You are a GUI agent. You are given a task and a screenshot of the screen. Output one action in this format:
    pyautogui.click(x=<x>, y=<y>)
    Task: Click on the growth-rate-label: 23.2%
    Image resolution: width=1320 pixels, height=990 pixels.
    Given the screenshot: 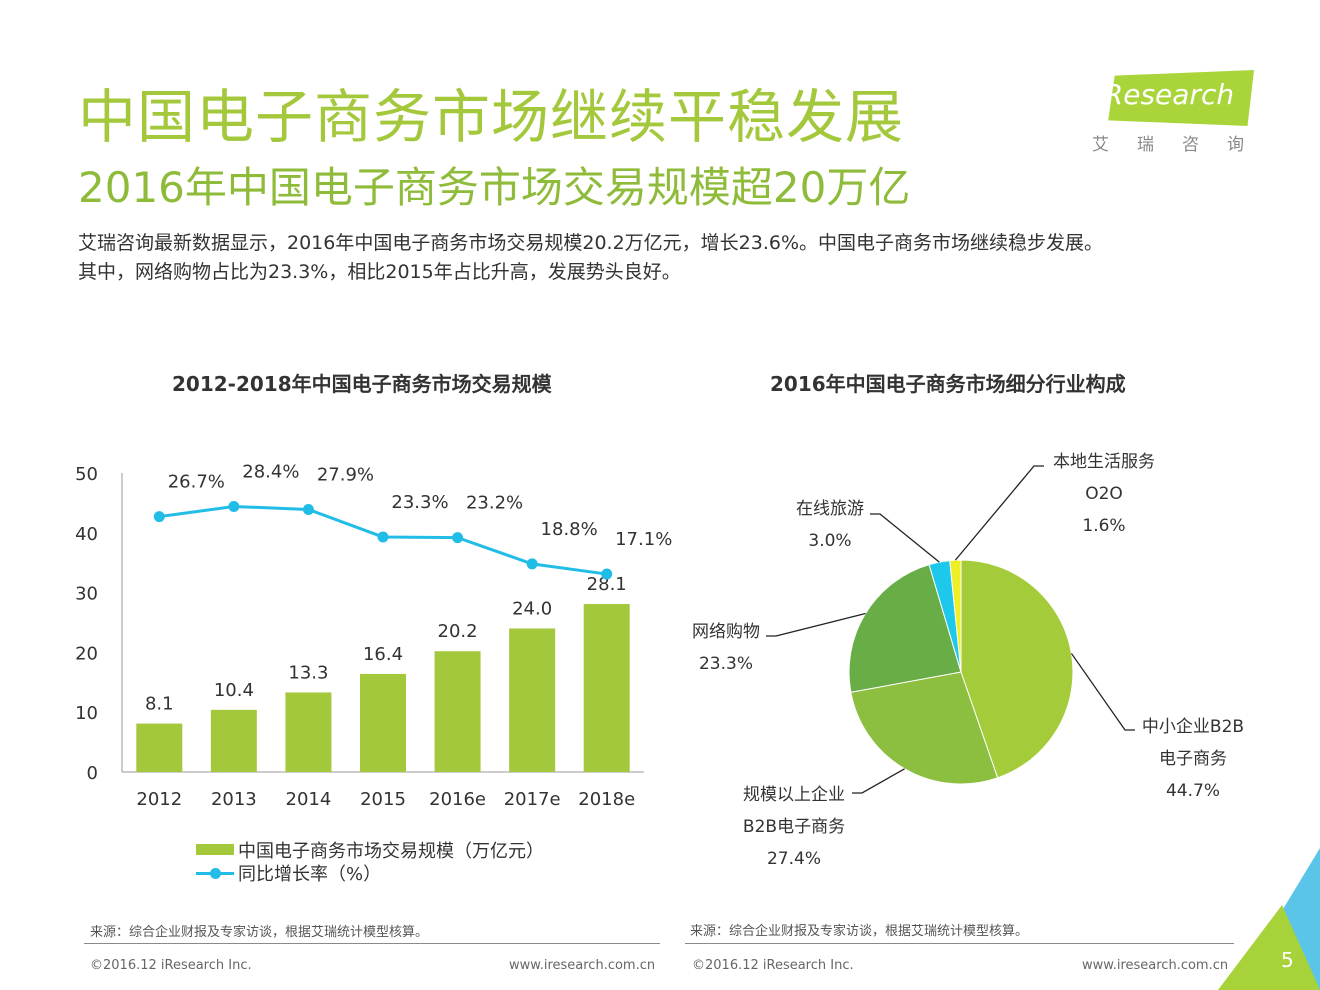 What is the action you would take?
    pyautogui.click(x=494, y=503)
    